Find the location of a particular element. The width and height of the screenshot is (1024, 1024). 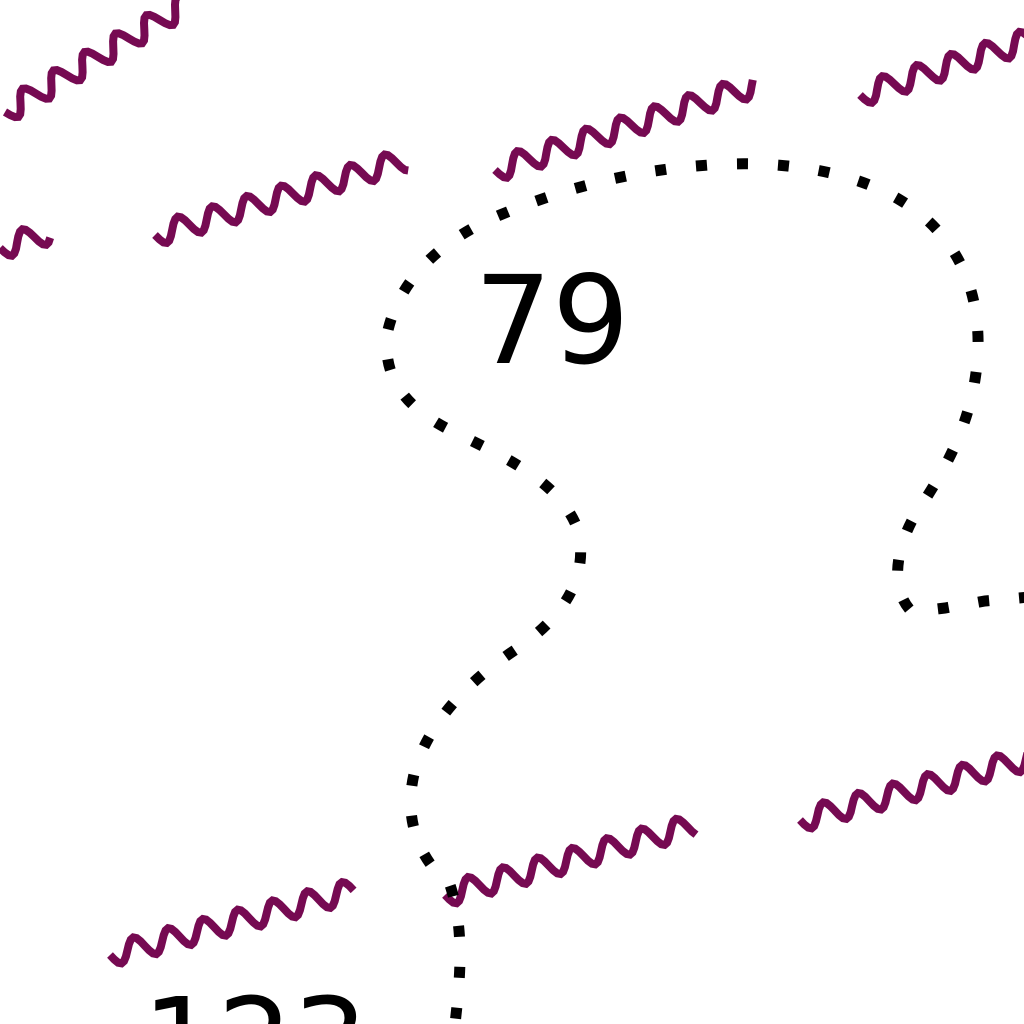

level-number: 79 is located at coordinates (551, 321).